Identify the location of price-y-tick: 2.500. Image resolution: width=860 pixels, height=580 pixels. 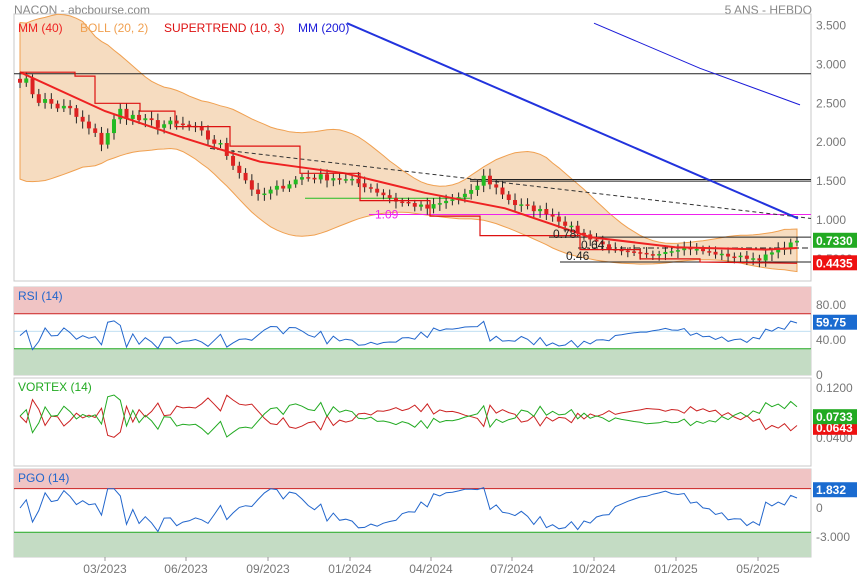
(831, 103).